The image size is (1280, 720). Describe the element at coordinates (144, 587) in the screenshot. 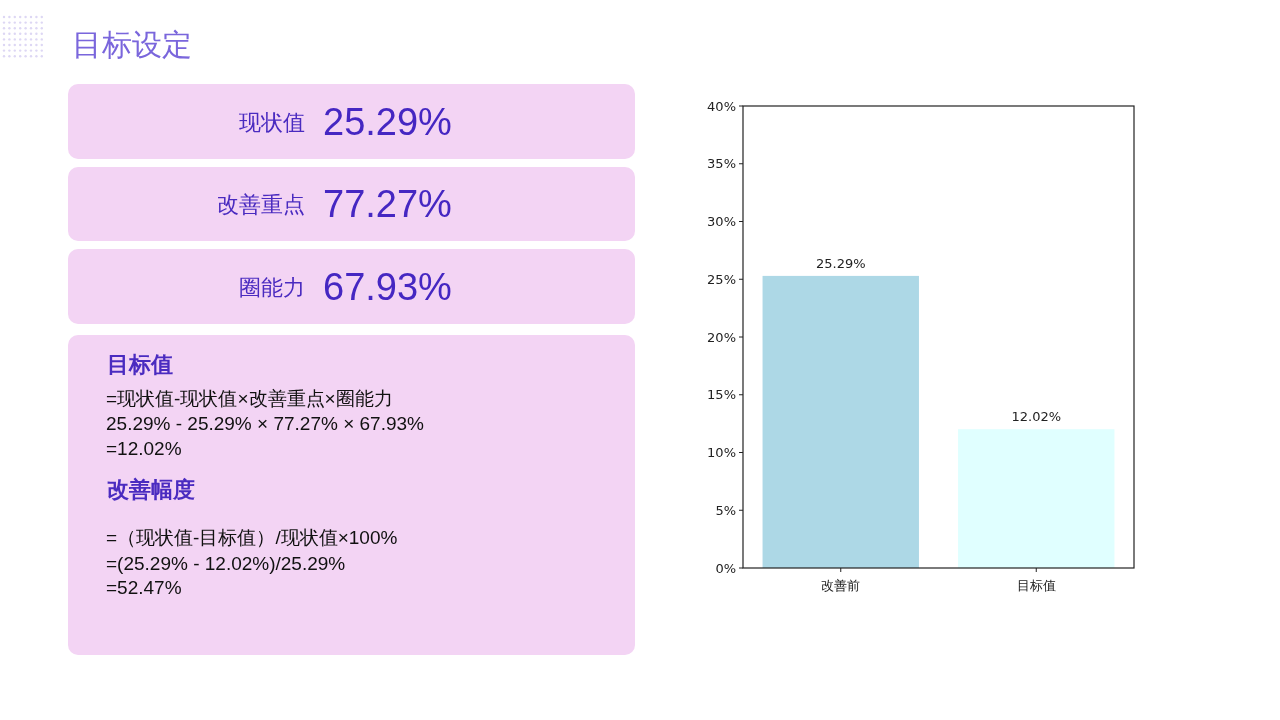

I see `text: =52.47%` at that location.